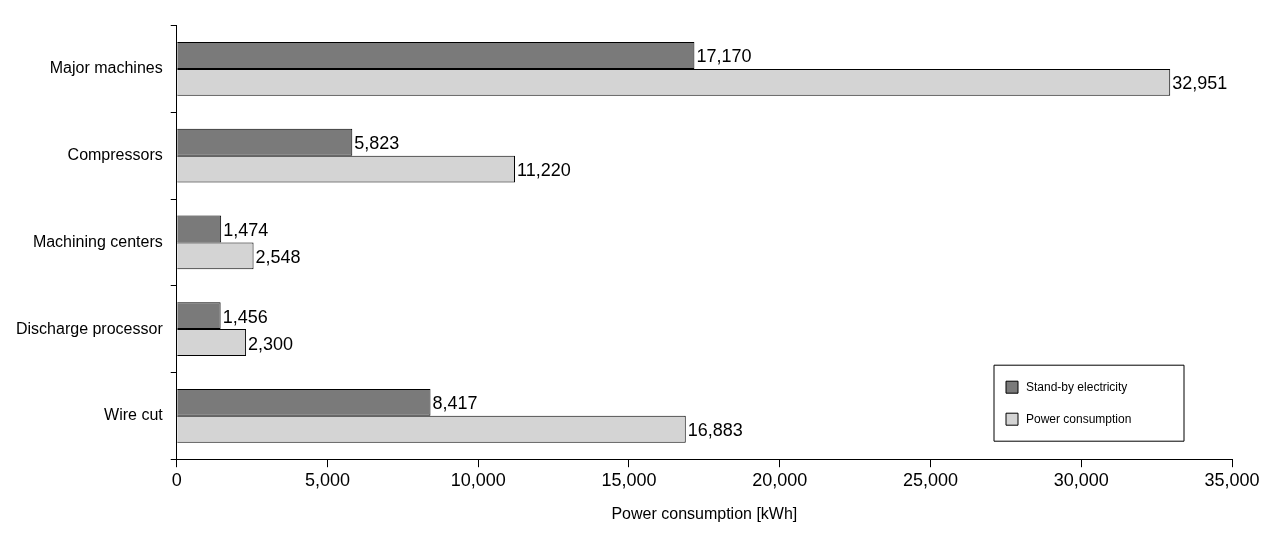  What do you see at coordinates (930, 479) in the screenshot?
I see `x-tick-label: 25,000` at bounding box center [930, 479].